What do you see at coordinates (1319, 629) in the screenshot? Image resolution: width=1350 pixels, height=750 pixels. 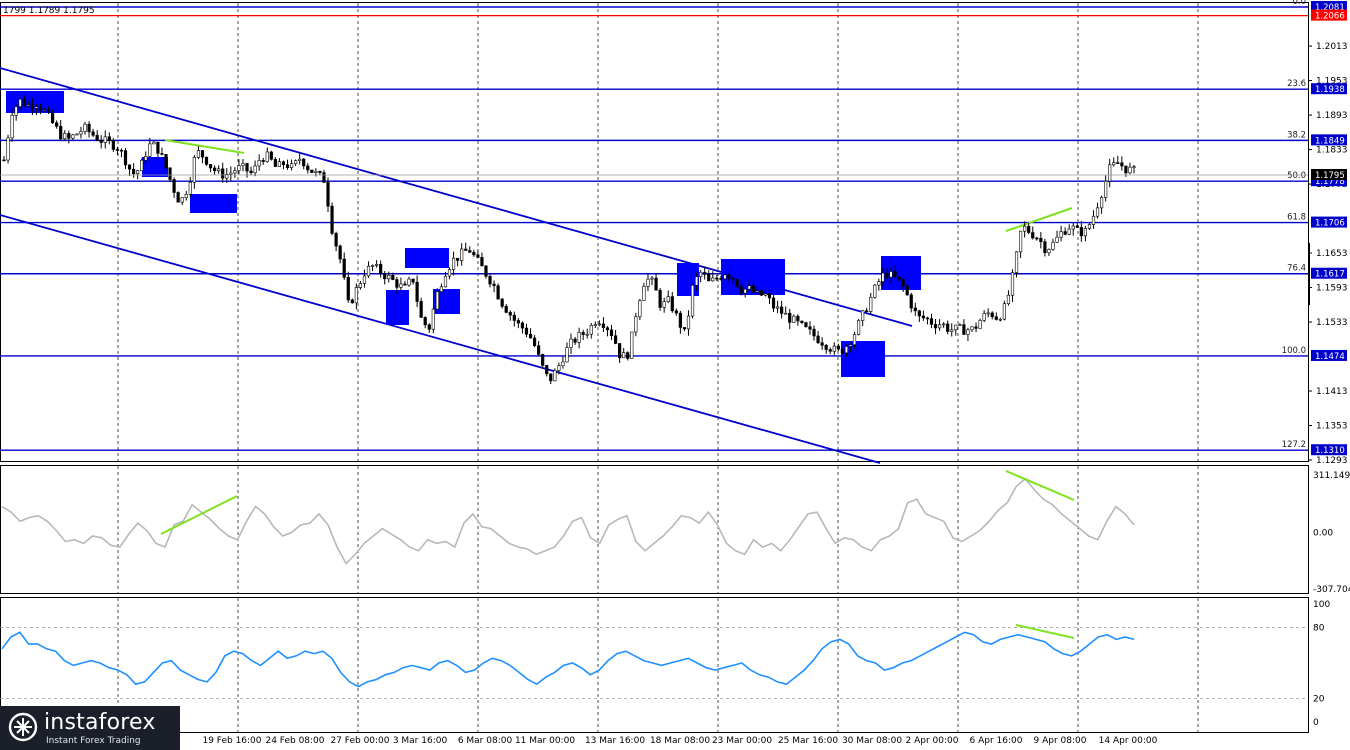 I see `stoch-tick-label: 80` at bounding box center [1319, 629].